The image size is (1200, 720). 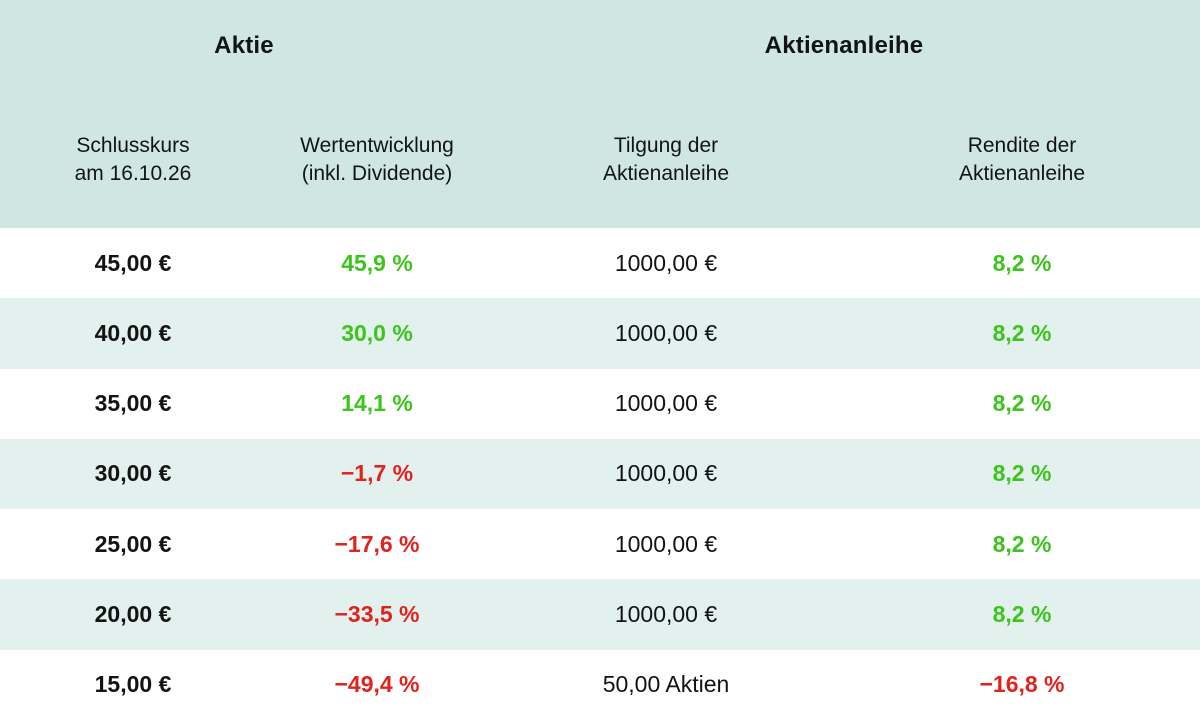 I want to click on table-row: 30,00 € −1,7 % 1000,00 € 8,2 %, so click(x=600, y=474).